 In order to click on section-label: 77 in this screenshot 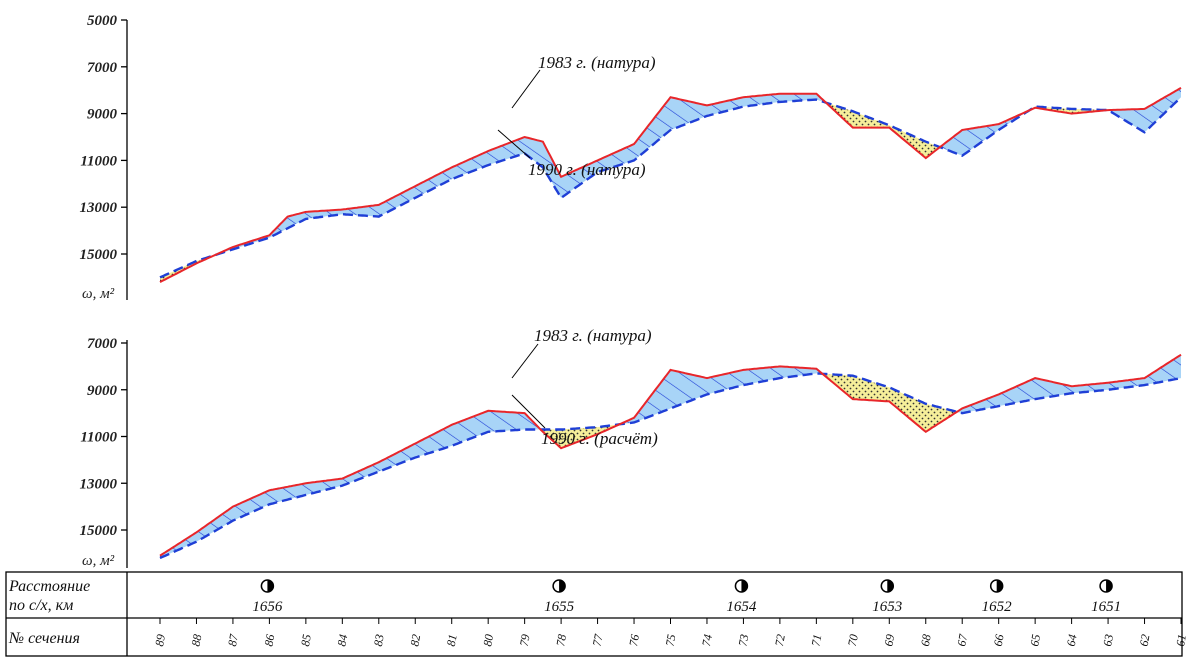, I will do `click(598, 639)`.